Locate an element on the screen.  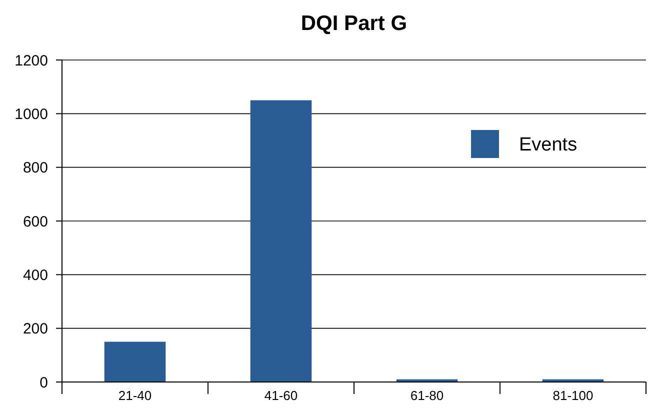
x-tick-label: 61-80 is located at coordinates (427, 395).